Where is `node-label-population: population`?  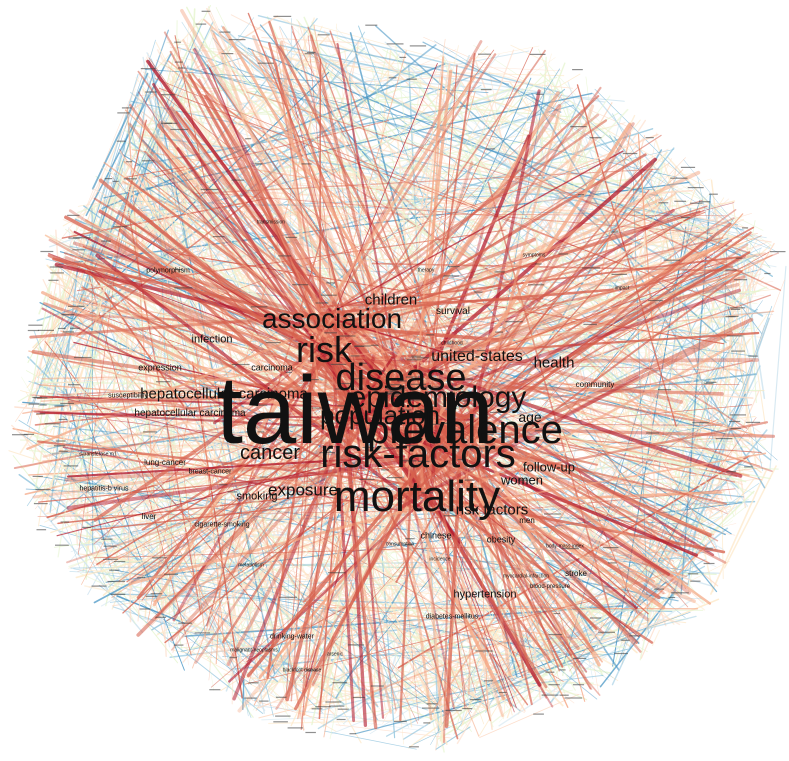 node-label-population: population is located at coordinates (380, 415).